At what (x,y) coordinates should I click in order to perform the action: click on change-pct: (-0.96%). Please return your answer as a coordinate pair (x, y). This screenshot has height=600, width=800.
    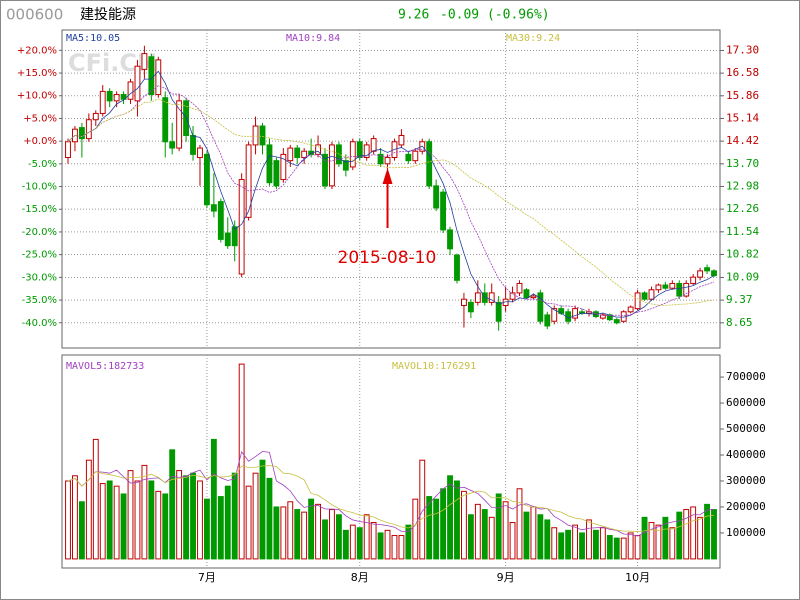
    Looking at the image, I should click on (518, 15).